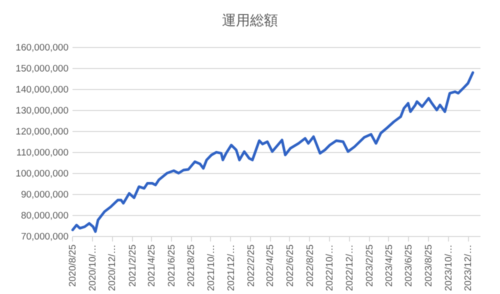  Describe the element at coordinates (428, 265) in the screenshot. I see `x-tick-label: 2023/8/25` at that location.